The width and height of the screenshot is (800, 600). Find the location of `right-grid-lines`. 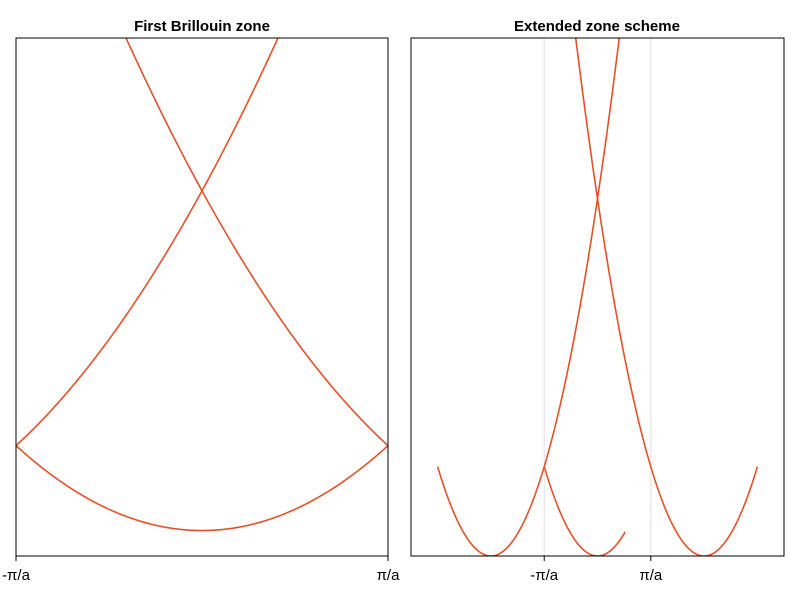

right-grid-lines is located at coordinates (597, 297).